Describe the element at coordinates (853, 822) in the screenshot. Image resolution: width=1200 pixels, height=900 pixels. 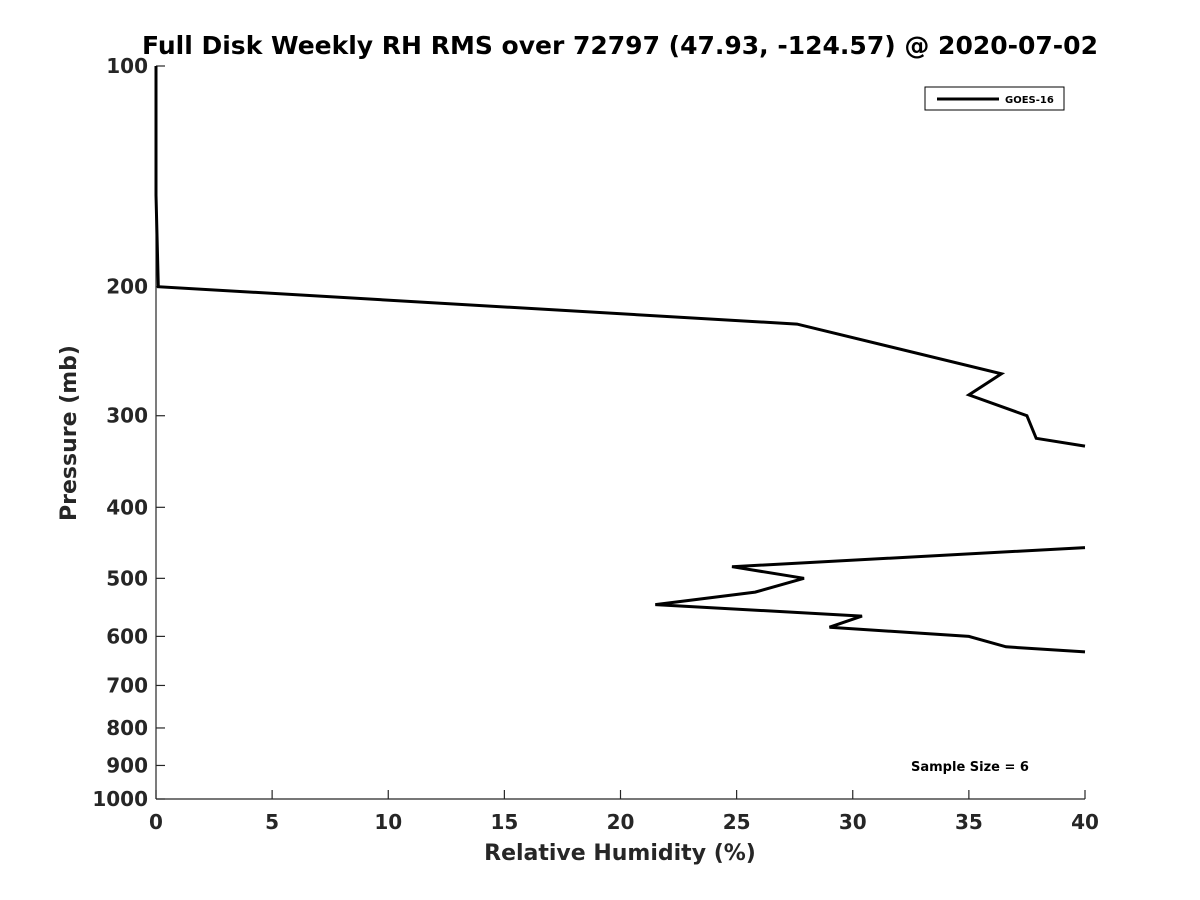
I see `x-tick-label: 30` at that location.